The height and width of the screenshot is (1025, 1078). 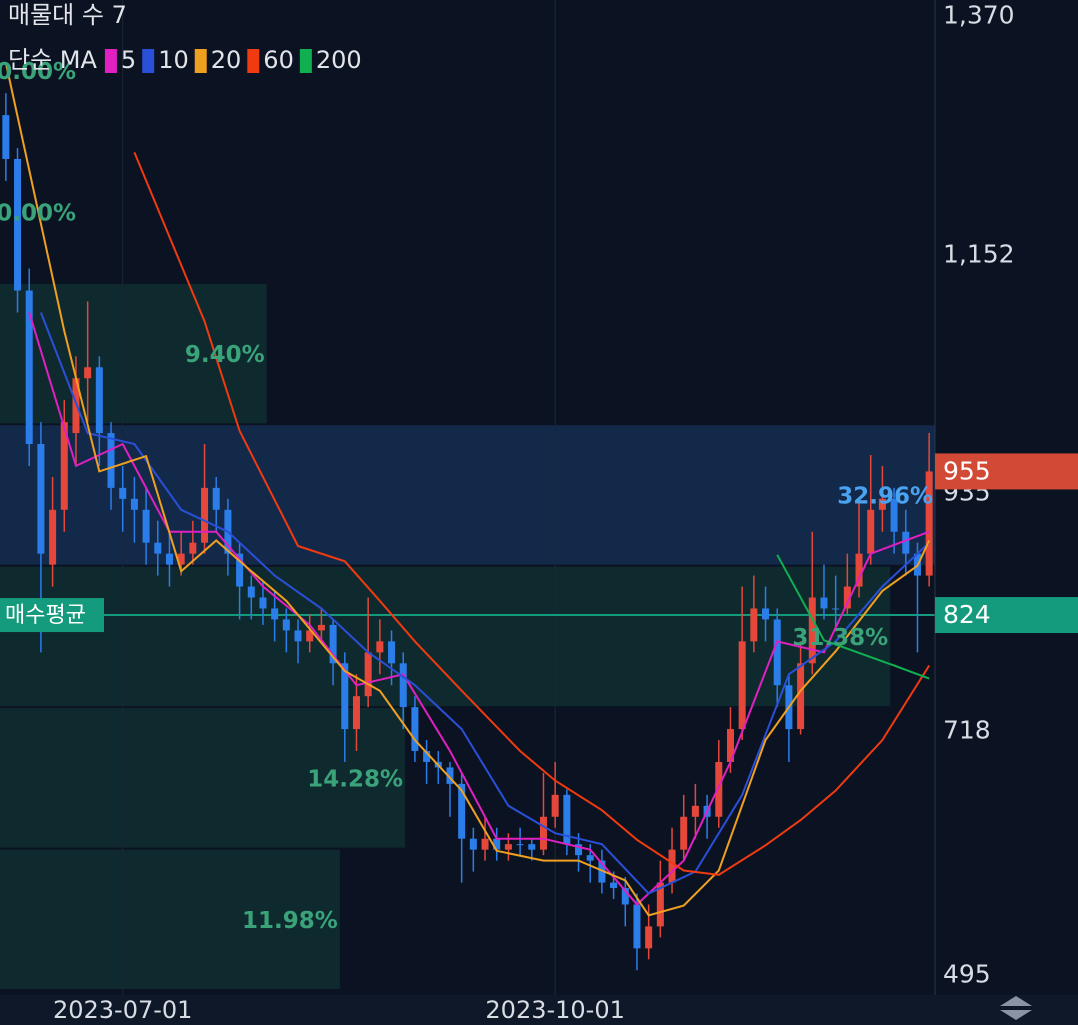 What do you see at coordinates (173, 60) in the screenshot?
I see `legend-label: 10` at bounding box center [173, 60].